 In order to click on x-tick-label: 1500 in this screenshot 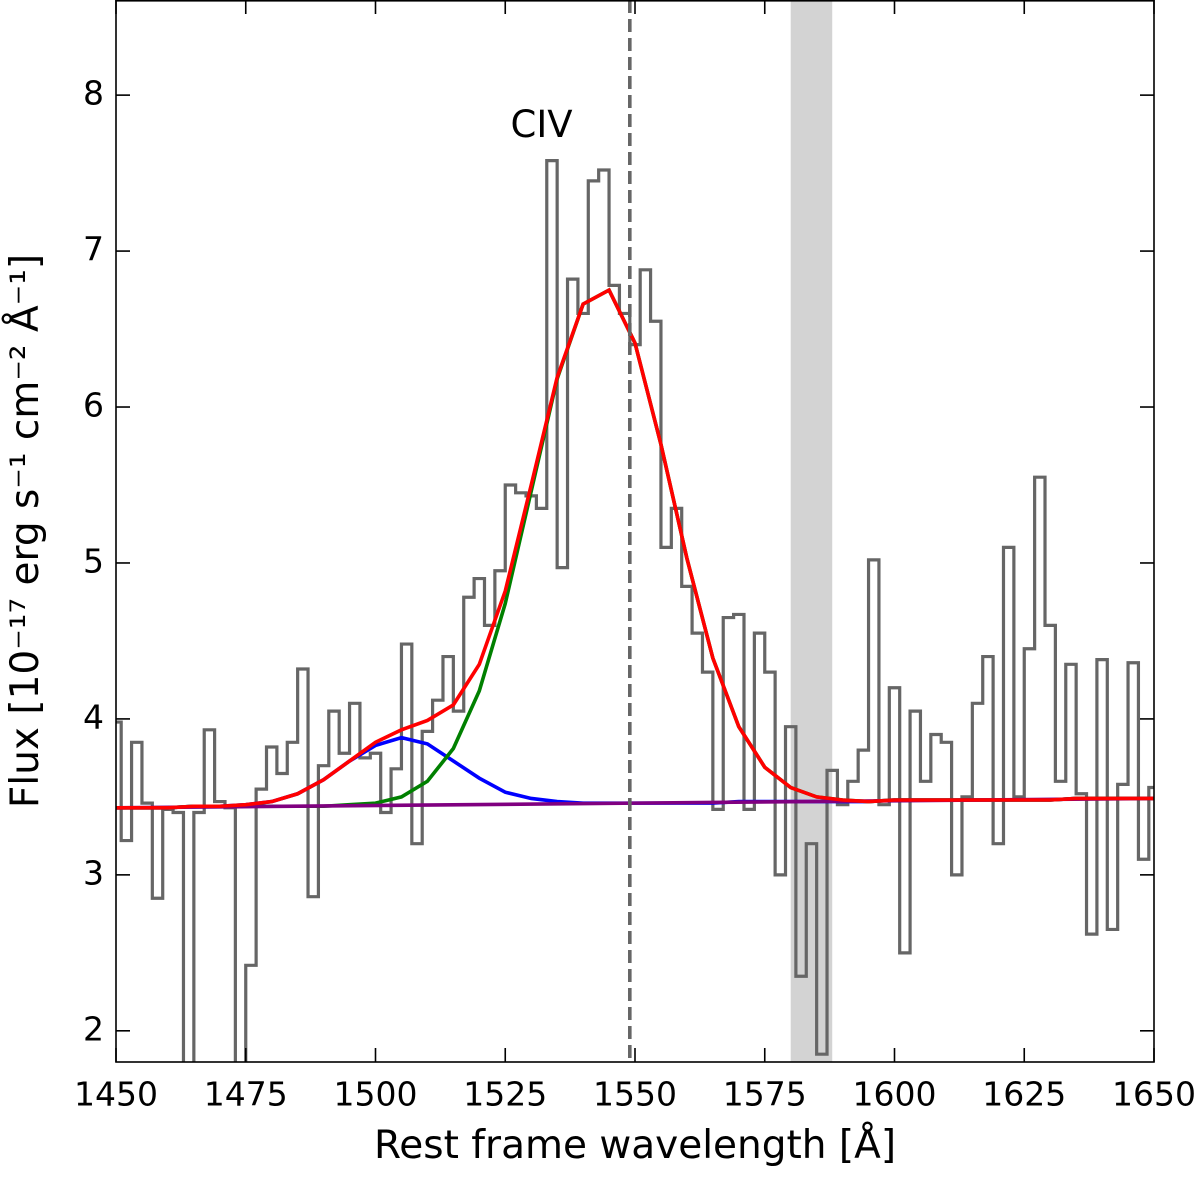, I will do `click(376, 1094)`.